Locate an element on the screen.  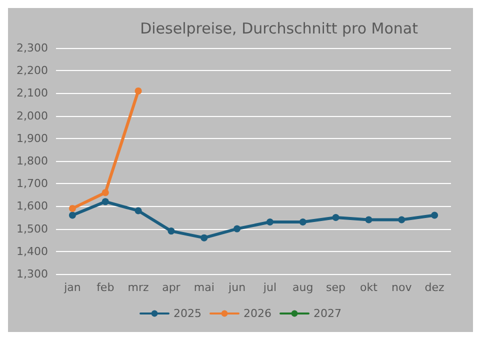
x-tick-label: aug is located at coordinates (303, 287).